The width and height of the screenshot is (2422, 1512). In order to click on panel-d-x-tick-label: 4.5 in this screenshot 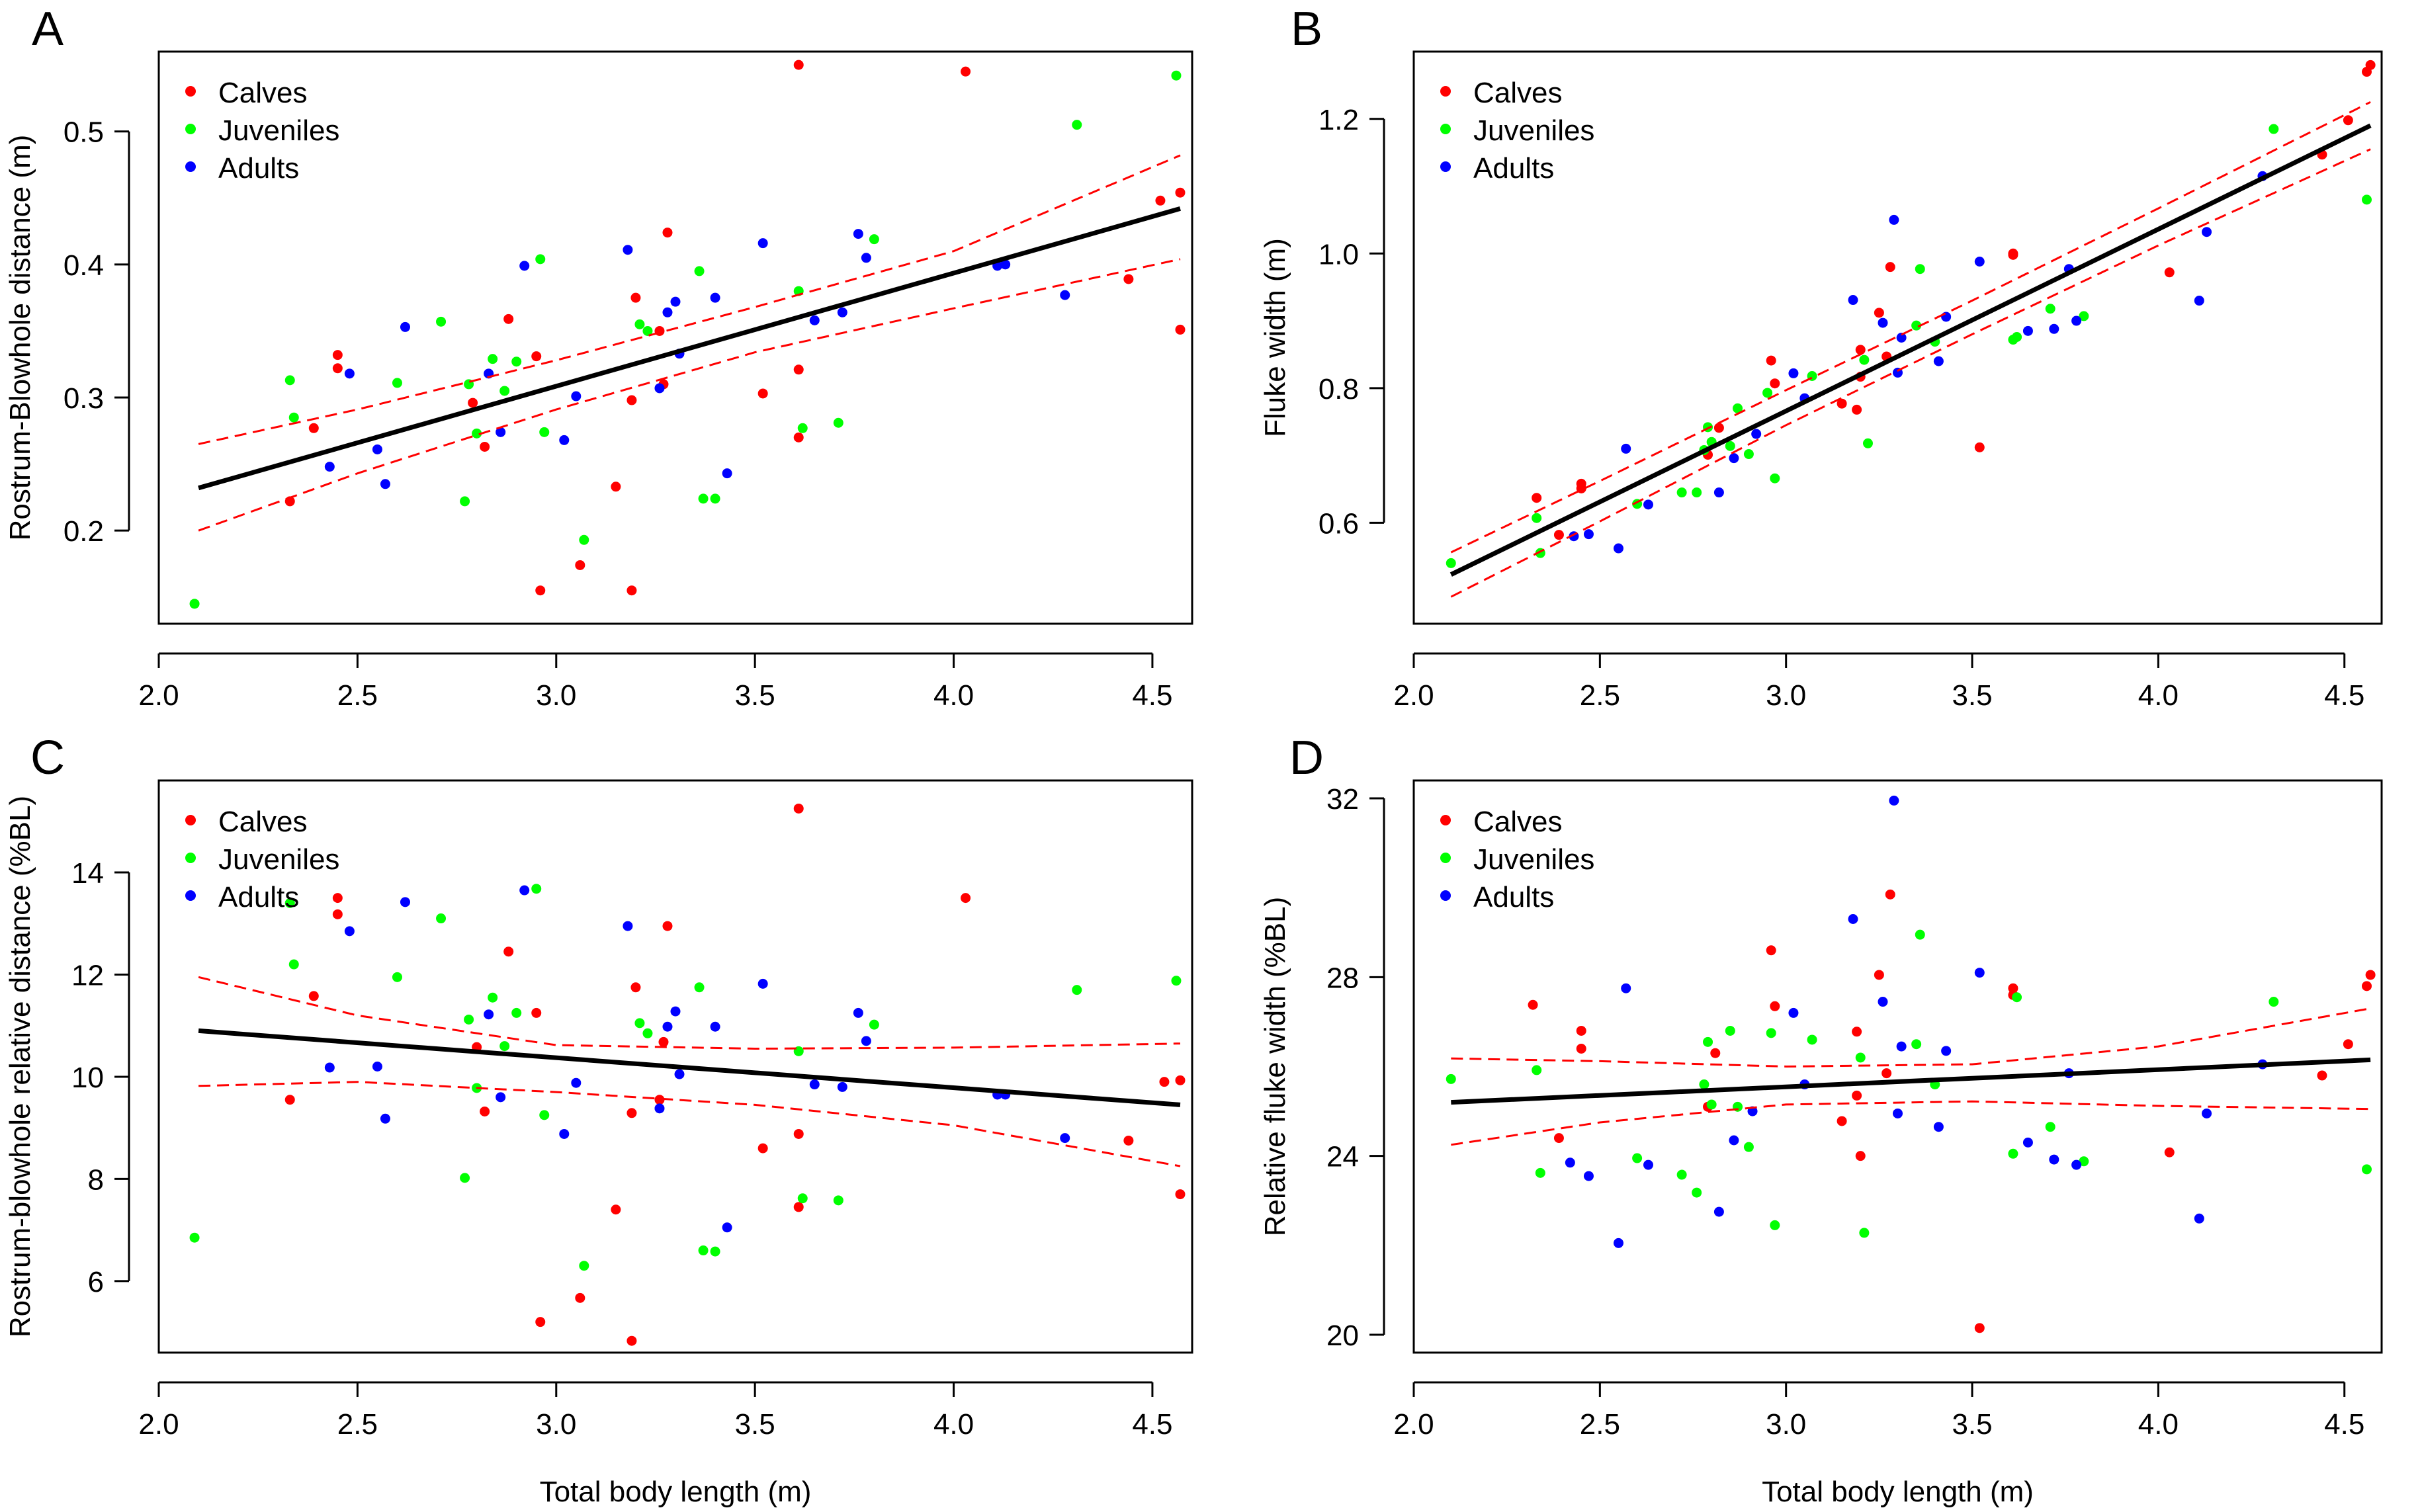, I will do `click(2344, 1425)`.